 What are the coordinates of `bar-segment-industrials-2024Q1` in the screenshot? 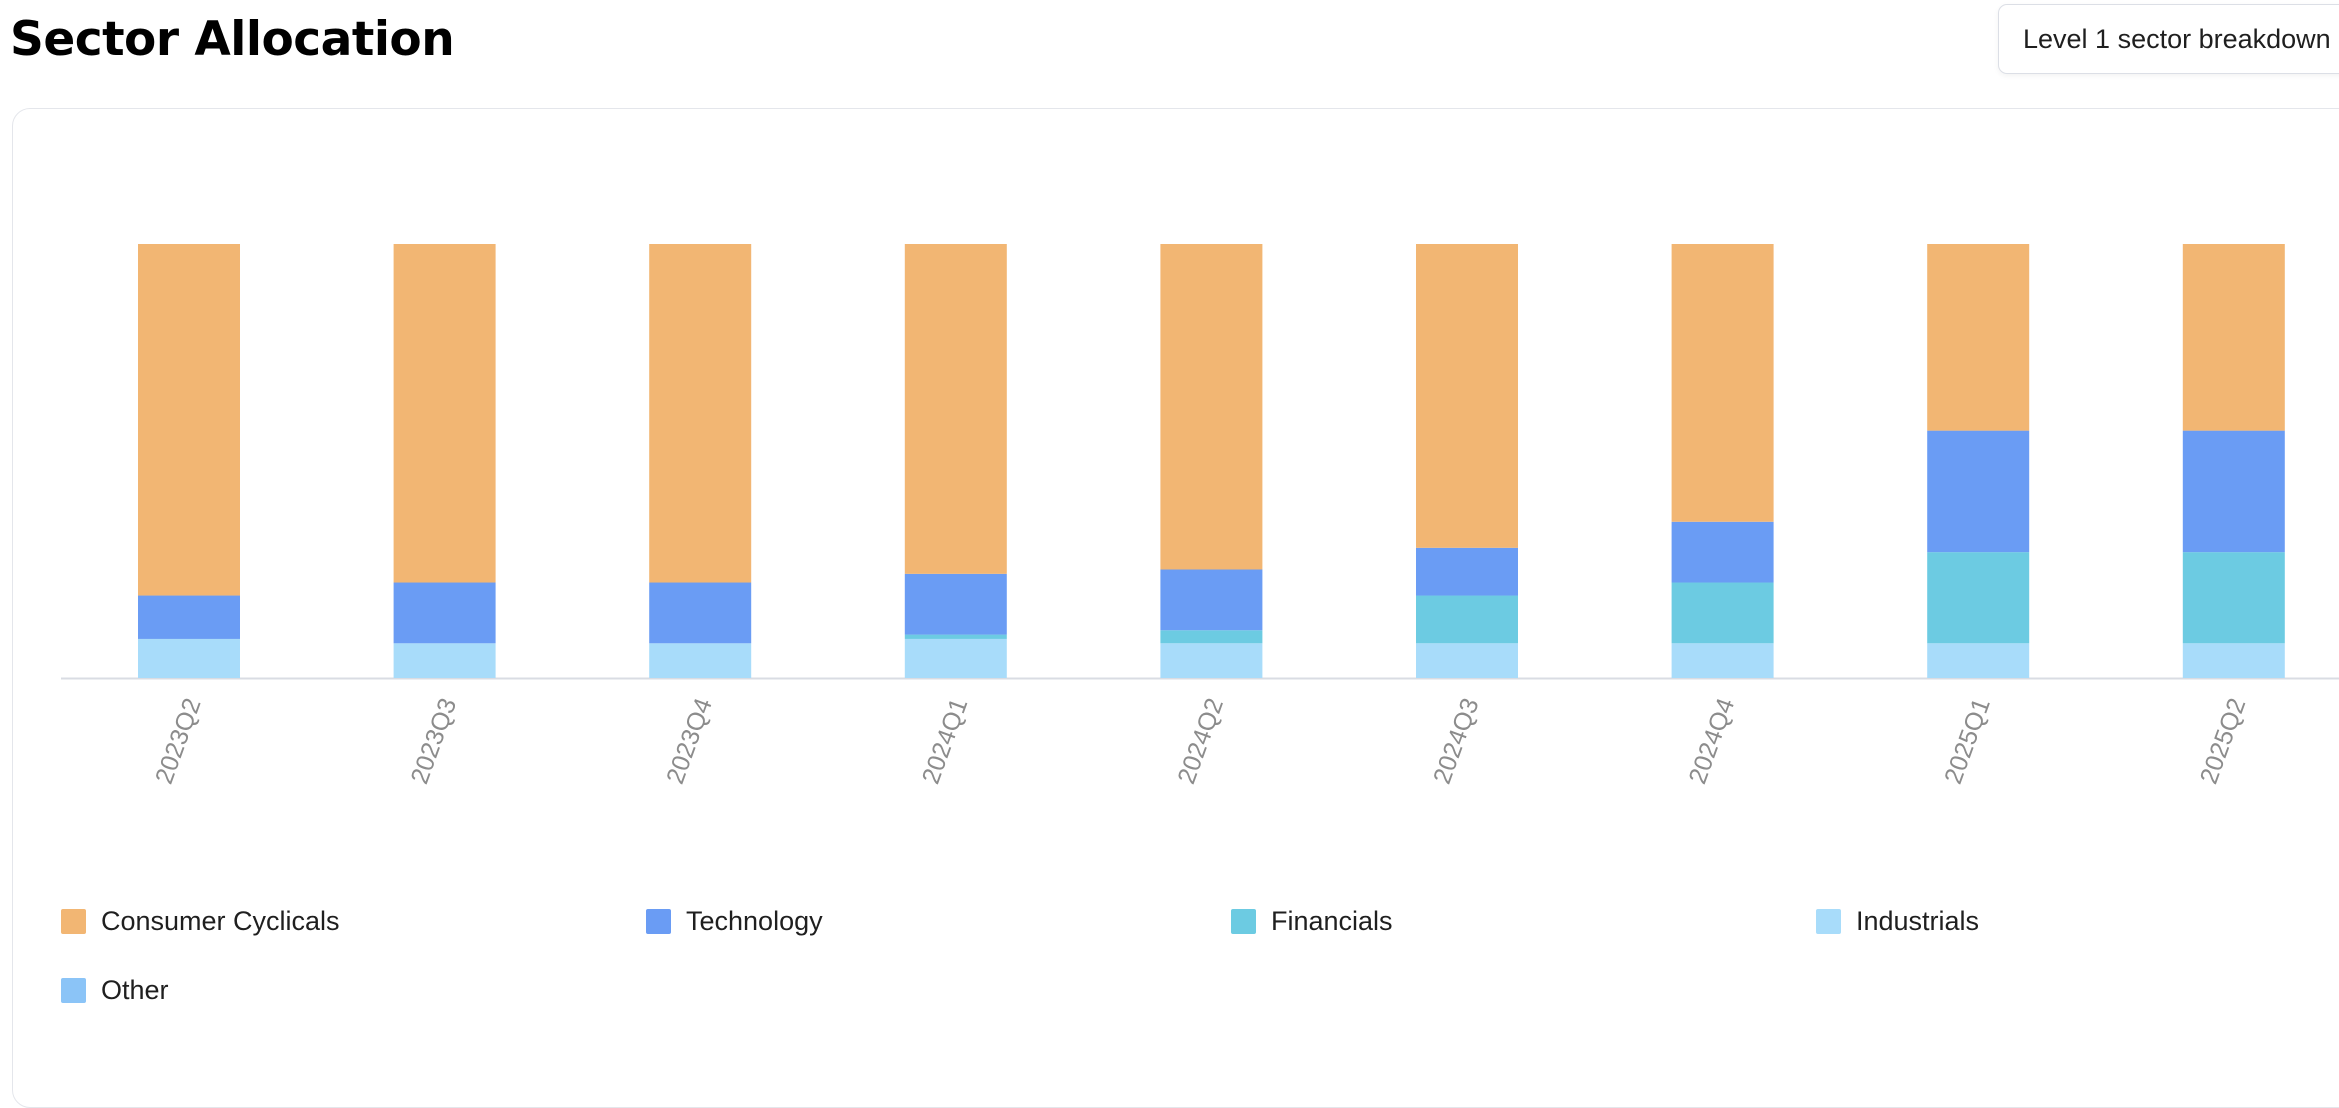 It's located at (955, 658).